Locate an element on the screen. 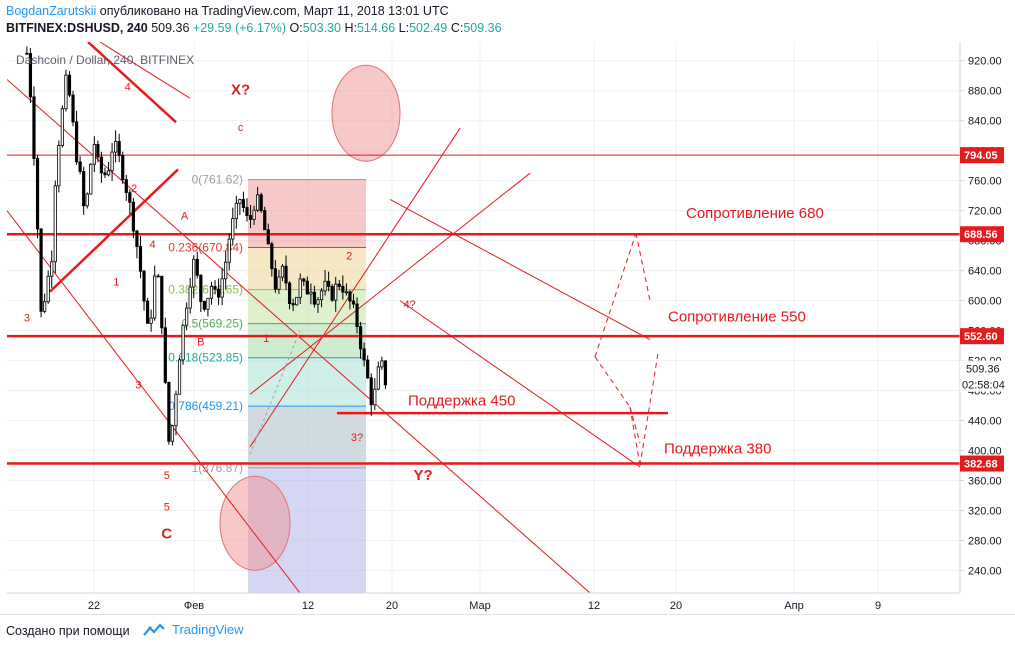  last-price: 509.36 is located at coordinates (170, 28).